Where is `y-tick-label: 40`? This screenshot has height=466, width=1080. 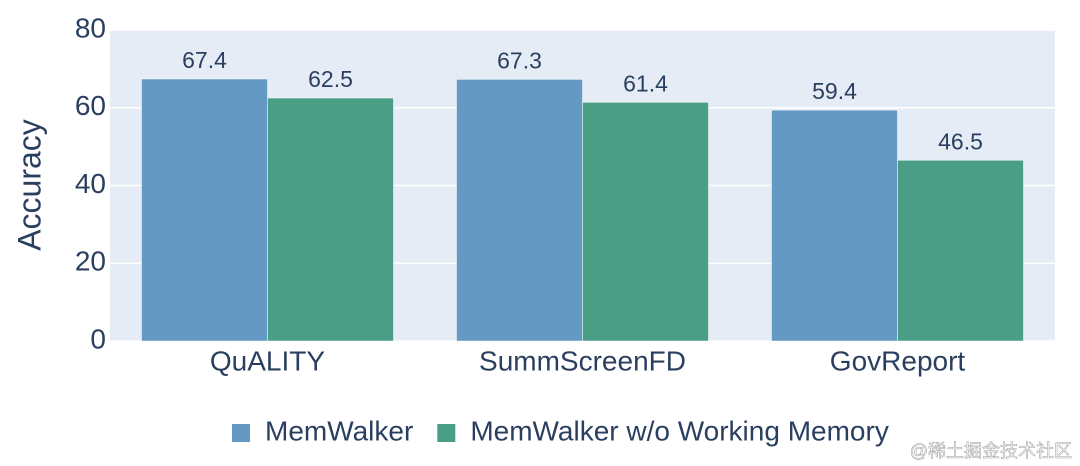 y-tick-label: 40 is located at coordinates (90, 183).